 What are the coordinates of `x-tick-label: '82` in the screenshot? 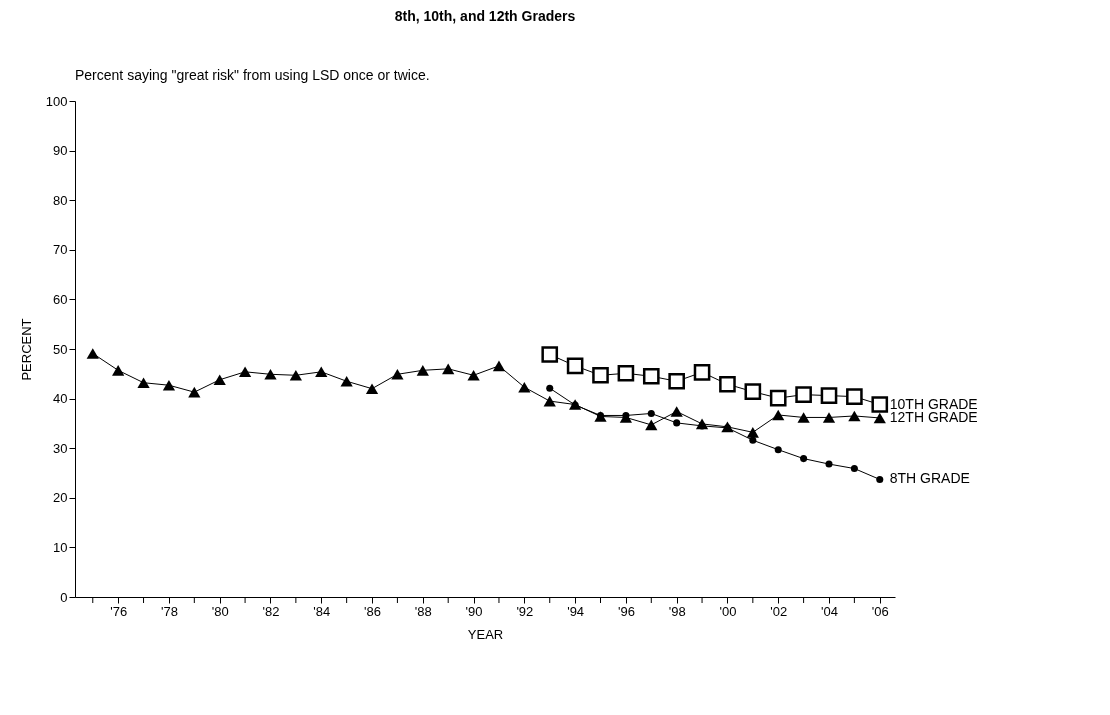 It's located at (271, 611).